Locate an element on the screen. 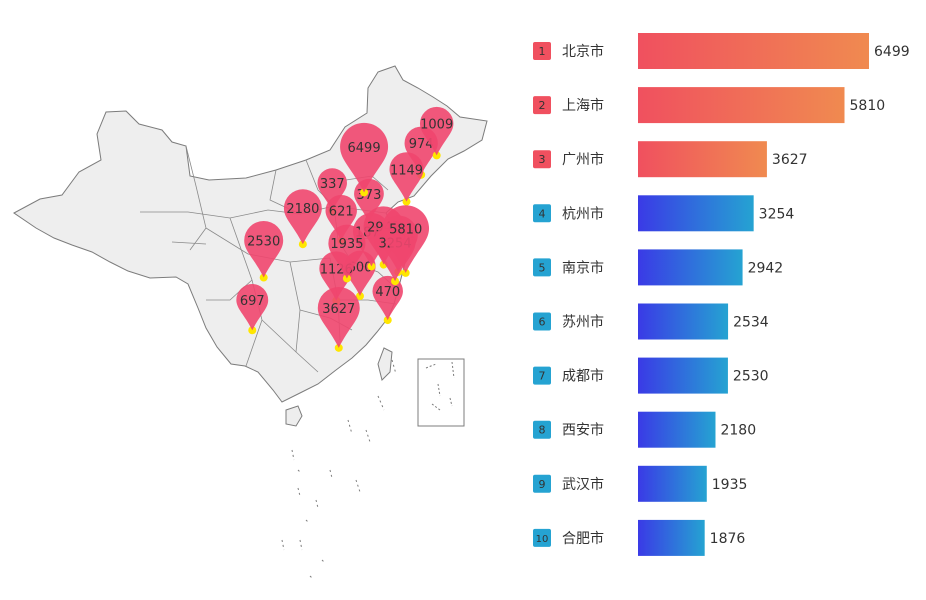  marker-value-label: 1149 is located at coordinates (406, 170).